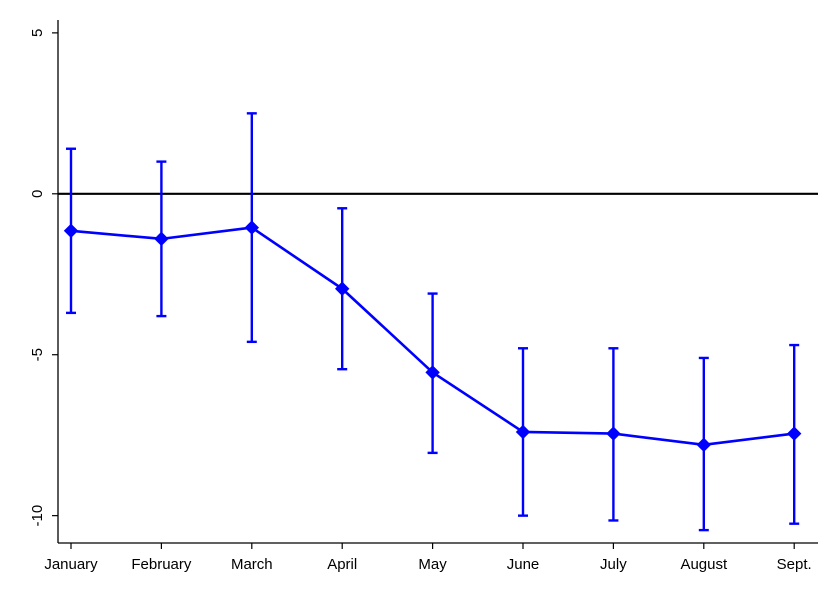 This screenshot has height=600, width=826. Describe the element at coordinates (613, 564) in the screenshot. I see `x-tick-label: July` at that location.